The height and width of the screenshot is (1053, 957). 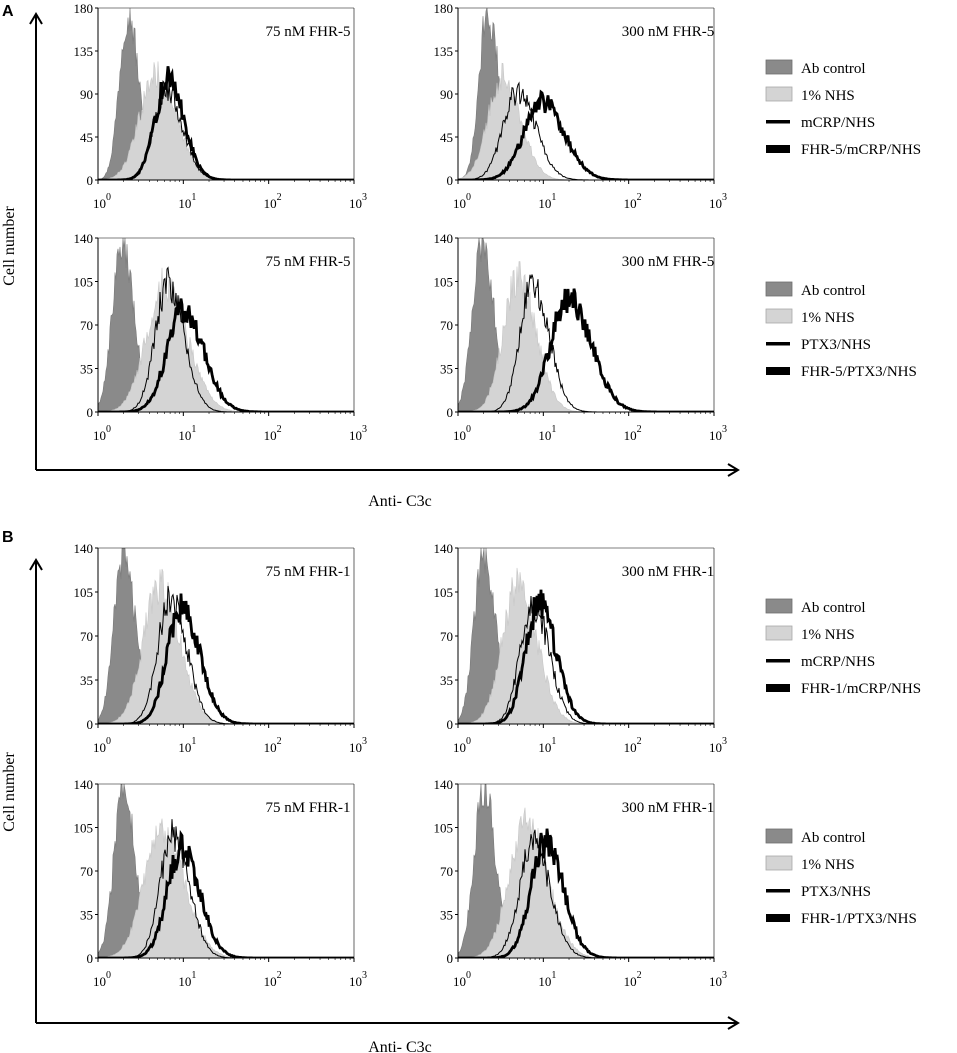 What do you see at coordinates (820, 662) in the screenshot?
I see `legend-item: mCRP/NHS` at bounding box center [820, 662].